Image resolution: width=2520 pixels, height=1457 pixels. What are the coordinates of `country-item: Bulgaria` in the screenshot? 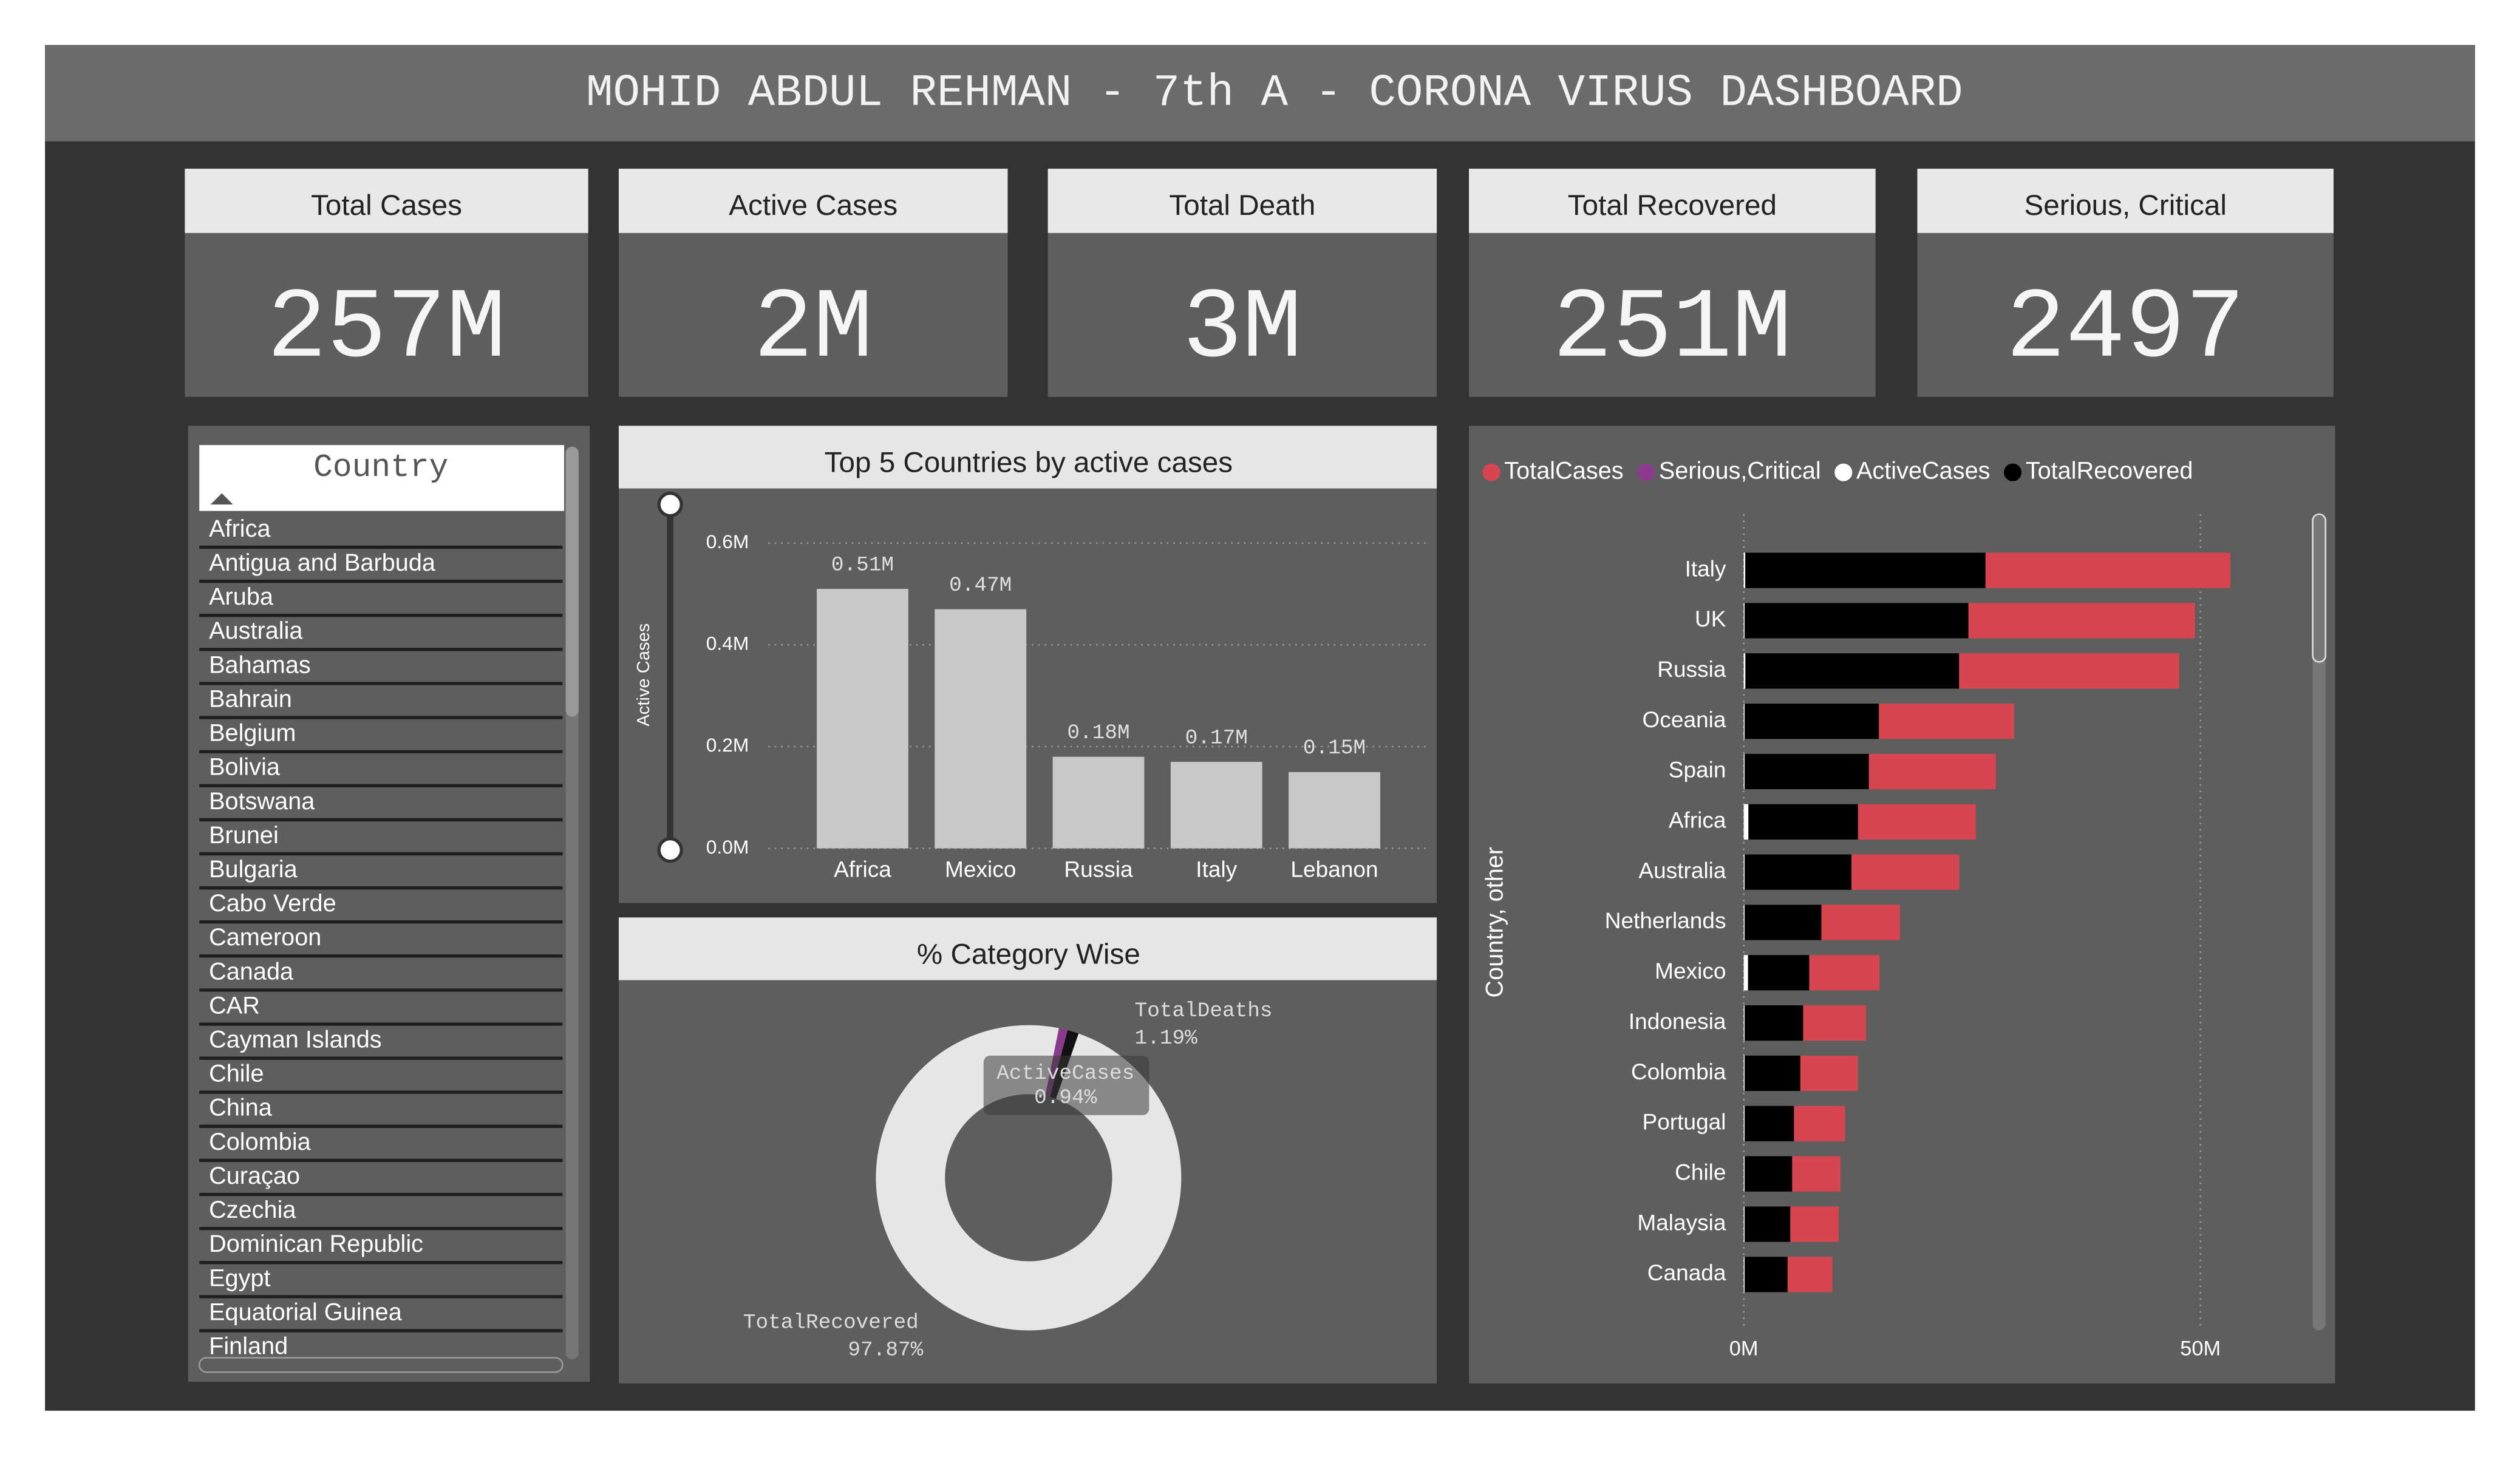 It's located at (253, 869).